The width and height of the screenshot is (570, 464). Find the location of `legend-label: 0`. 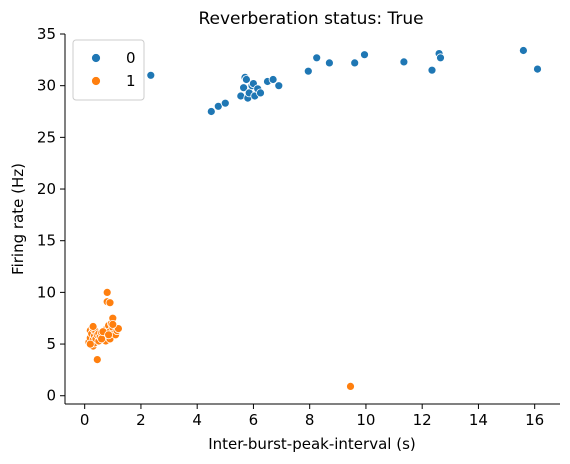

legend-label: 0 is located at coordinates (131, 58).